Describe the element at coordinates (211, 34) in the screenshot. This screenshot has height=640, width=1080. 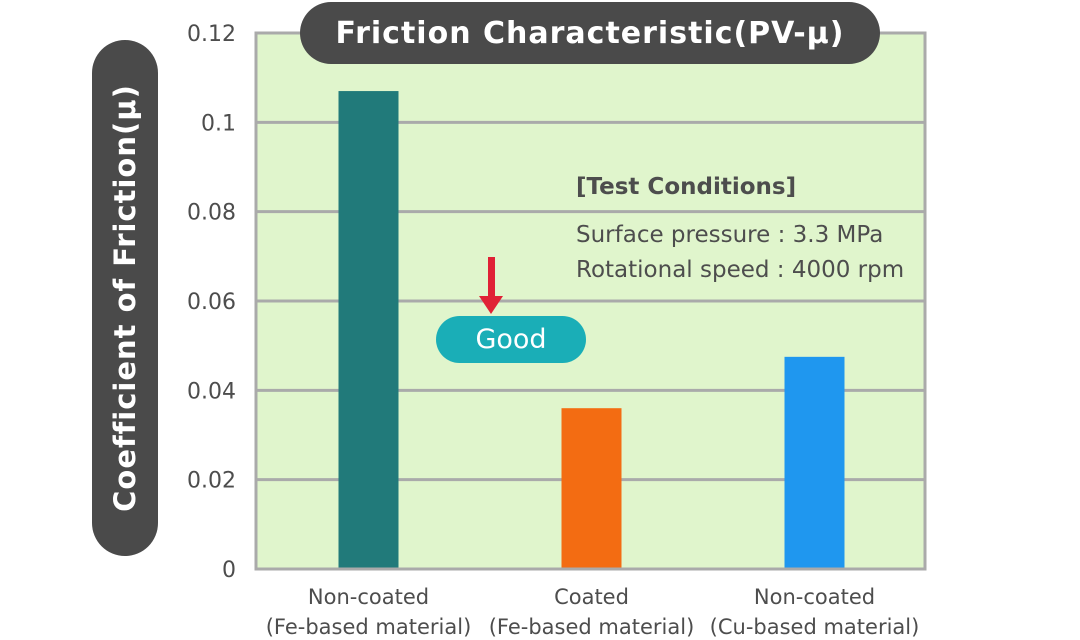
I see `y-tick-label: 0.12` at that location.